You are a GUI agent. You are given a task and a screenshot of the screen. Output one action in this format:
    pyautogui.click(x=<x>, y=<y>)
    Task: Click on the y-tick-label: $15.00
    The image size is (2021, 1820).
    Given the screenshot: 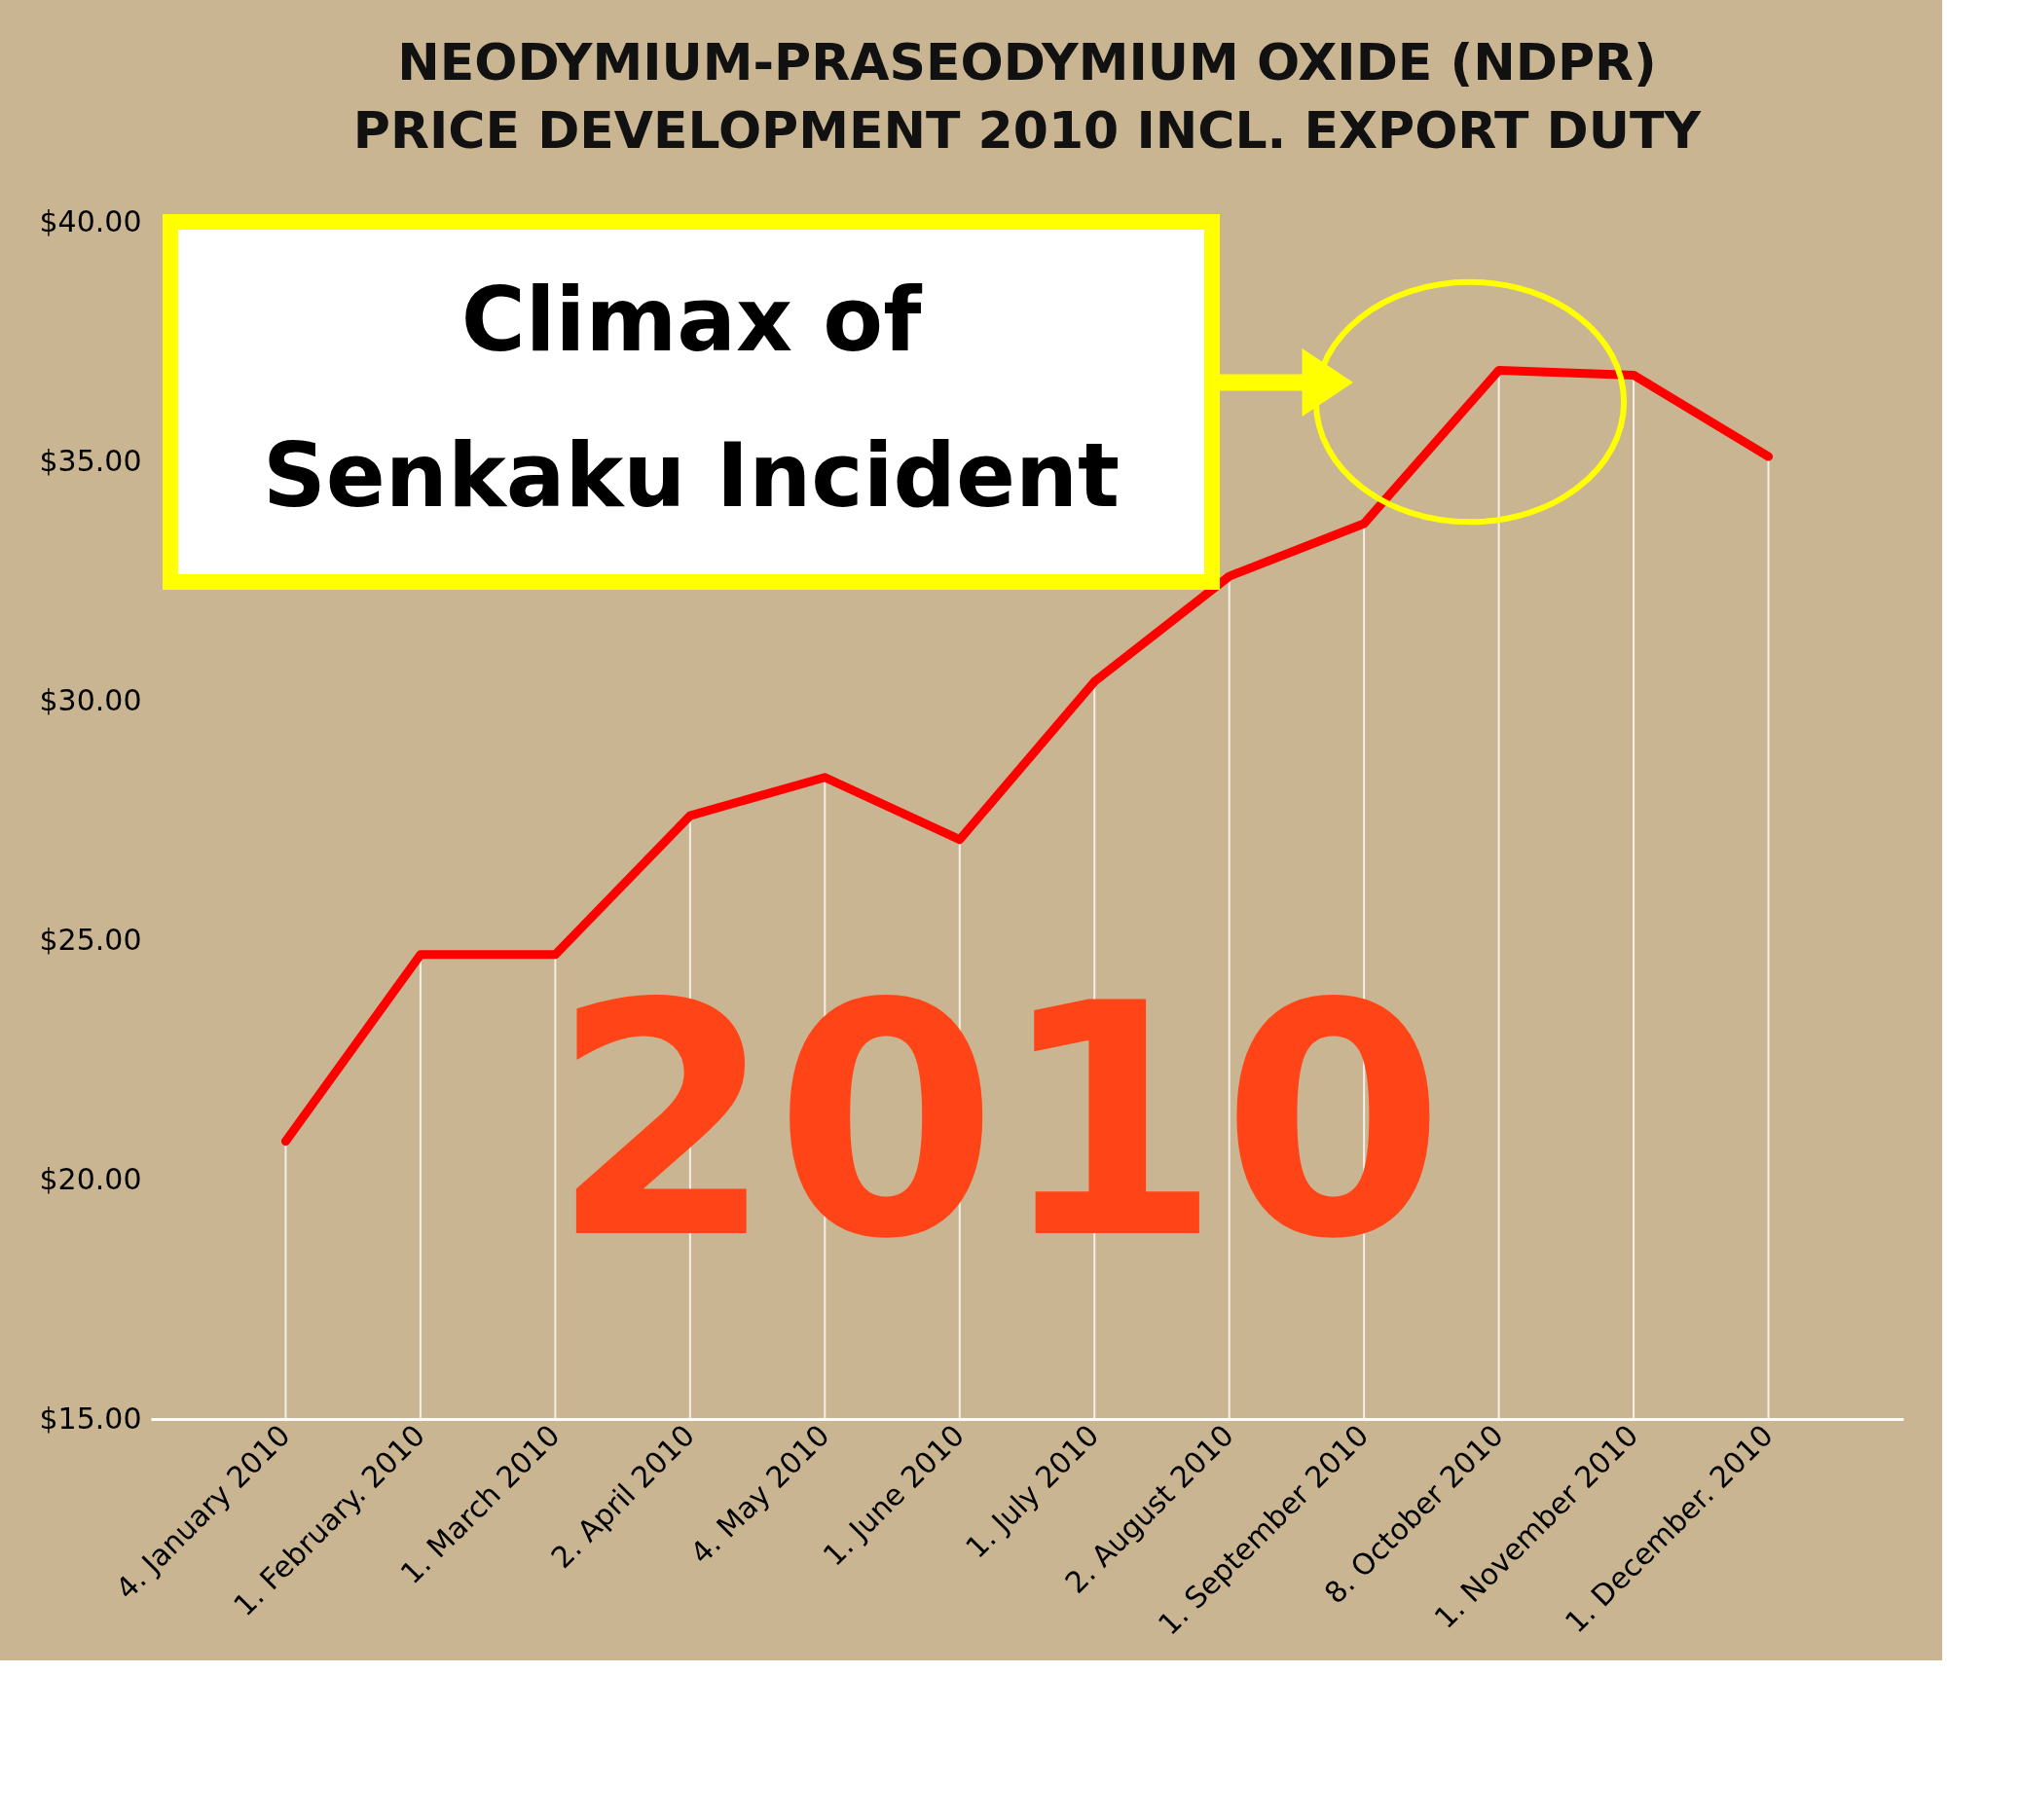 What is the action you would take?
    pyautogui.click(x=91, y=1418)
    